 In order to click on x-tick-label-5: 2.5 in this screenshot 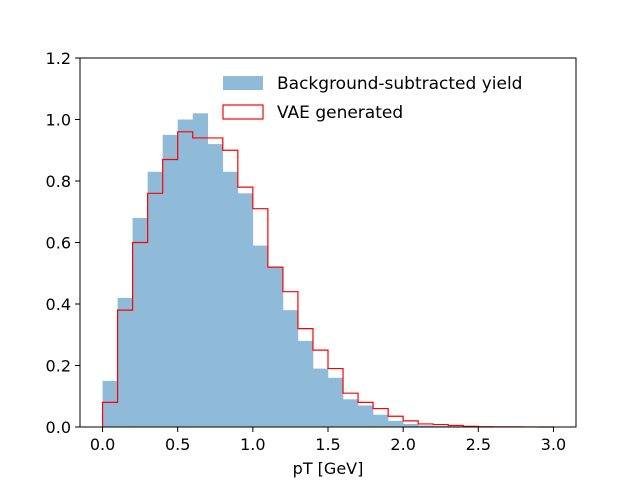, I will do `click(478, 444)`.